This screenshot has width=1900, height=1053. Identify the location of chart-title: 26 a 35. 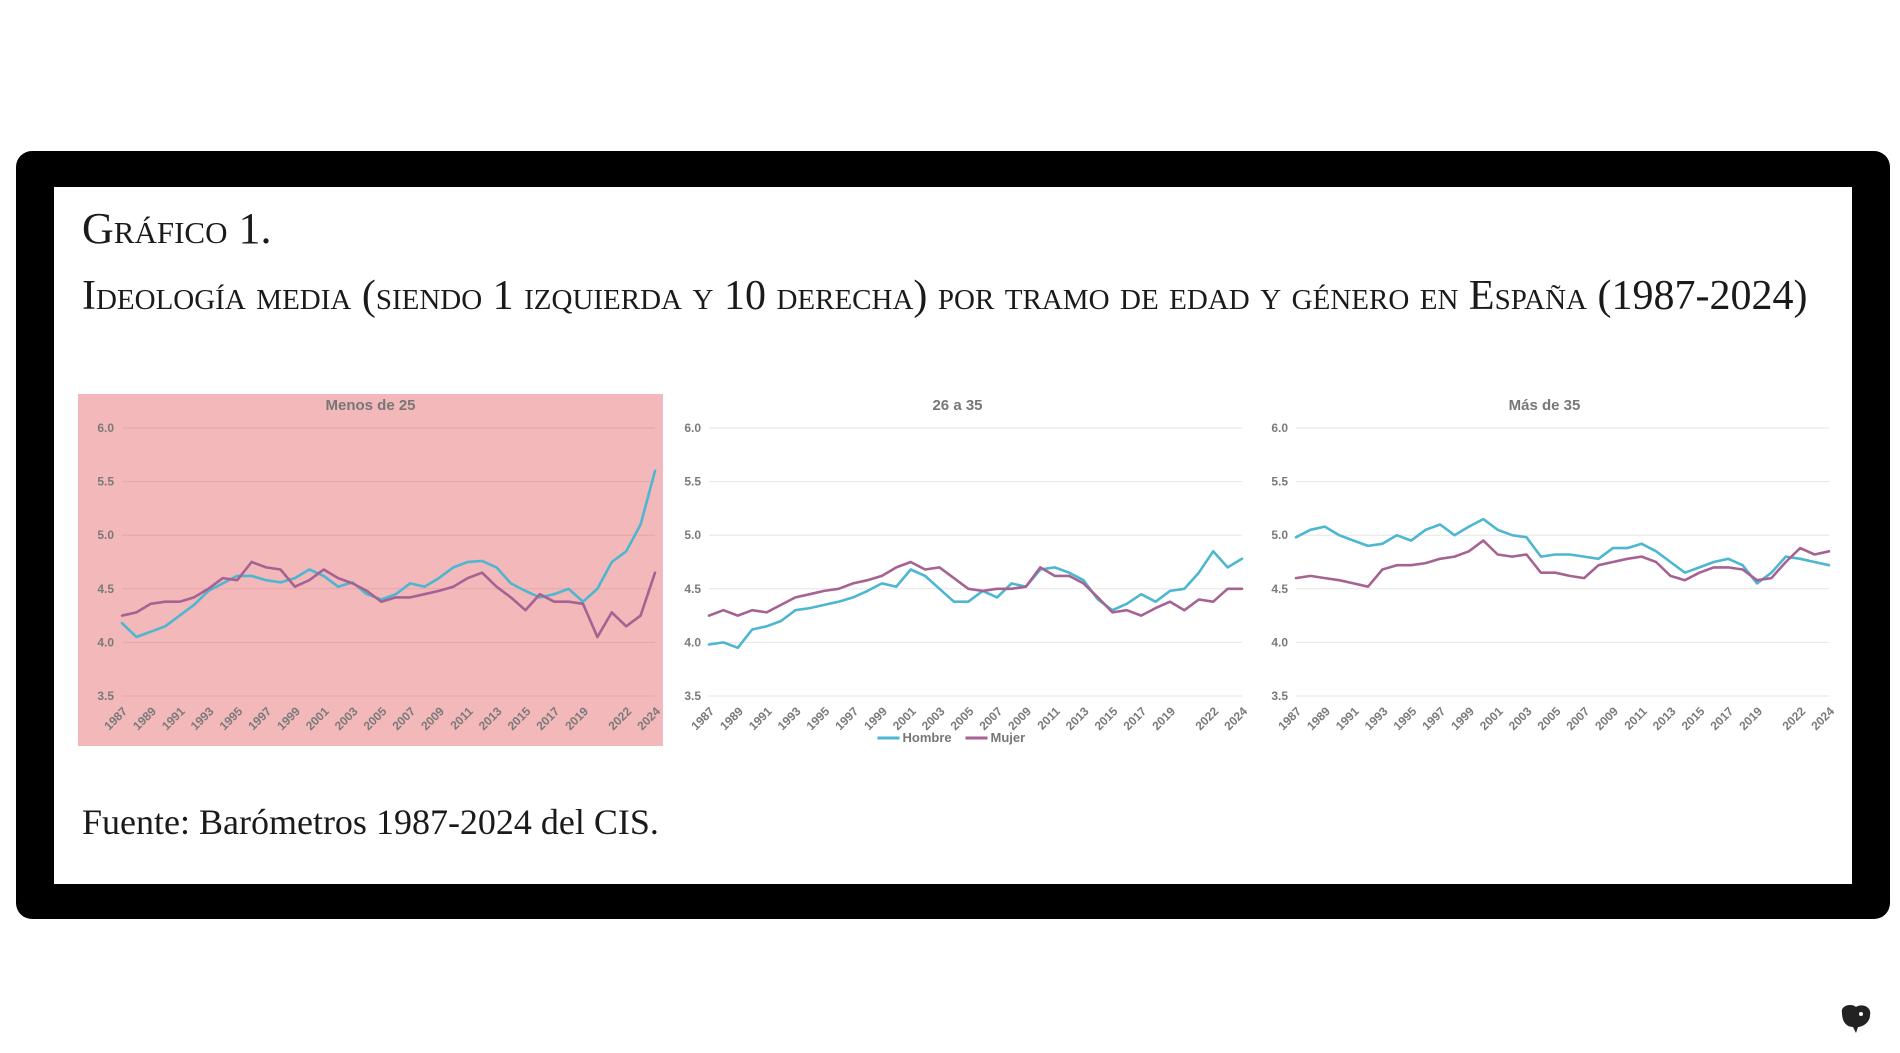
(957, 405).